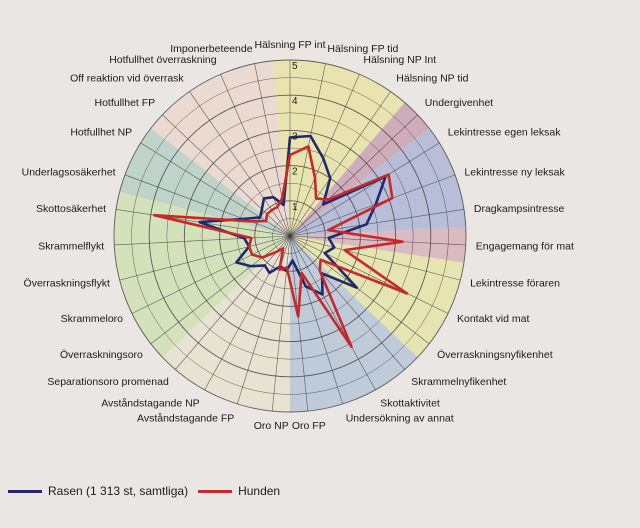 The width and height of the screenshot is (640, 528). Describe the element at coordinates (127, 78) in the screenshot. I see `category-label-28: Off reaktion vid överrask` at that location.